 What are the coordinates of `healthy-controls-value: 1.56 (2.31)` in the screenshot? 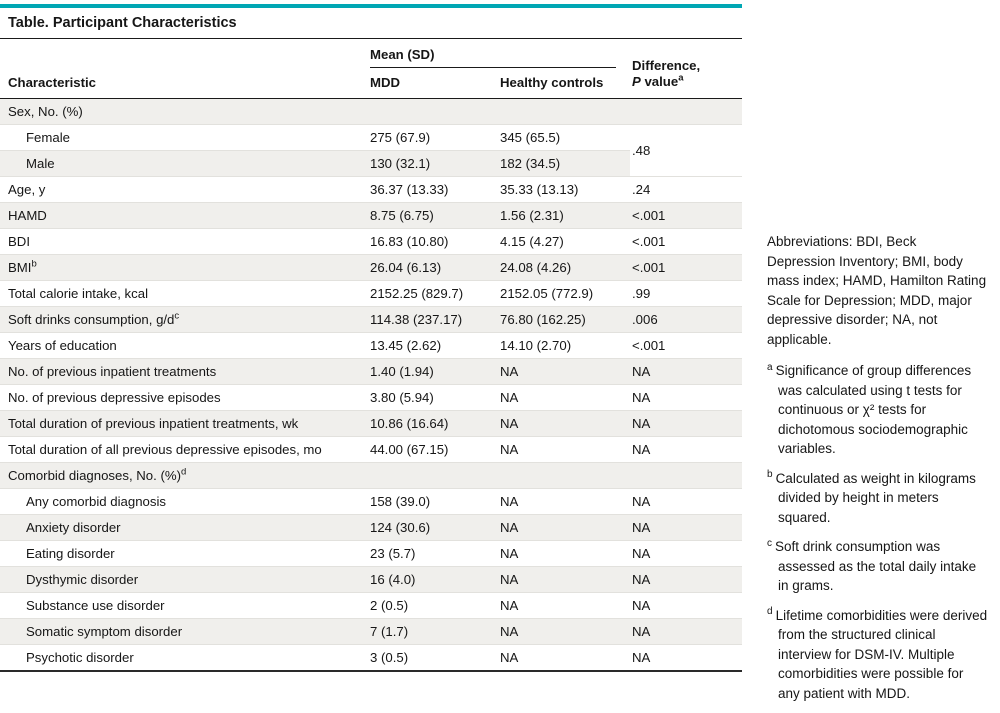 It's located at (564, 215).